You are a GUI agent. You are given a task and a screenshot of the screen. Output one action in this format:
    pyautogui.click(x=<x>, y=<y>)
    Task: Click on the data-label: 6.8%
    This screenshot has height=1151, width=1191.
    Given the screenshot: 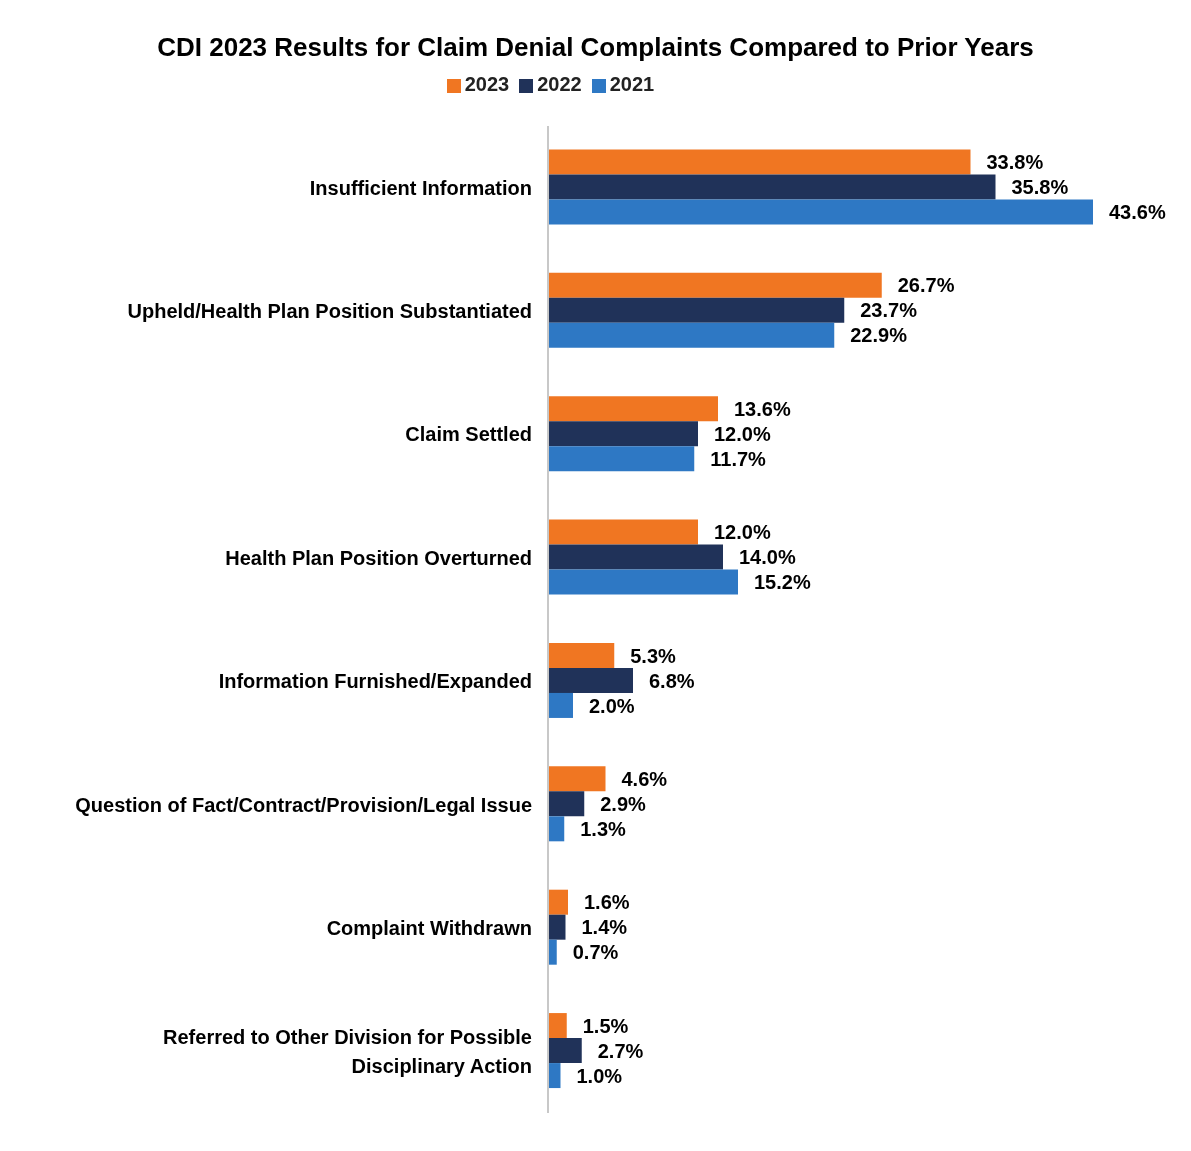 What is the action you would take?
    pyautogui.click(x=672, y=680)
    